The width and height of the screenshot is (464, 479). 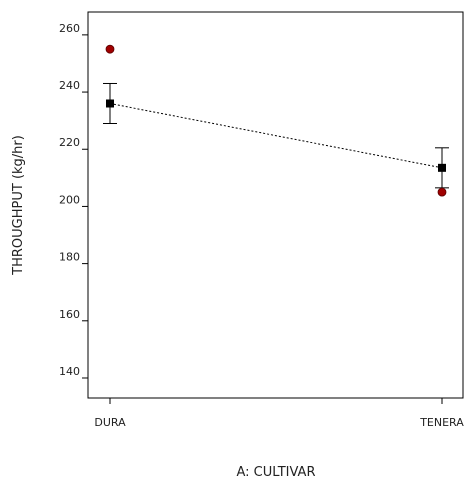 I want to click on y-tick-label-200: 200, so click(x=69, y=199).